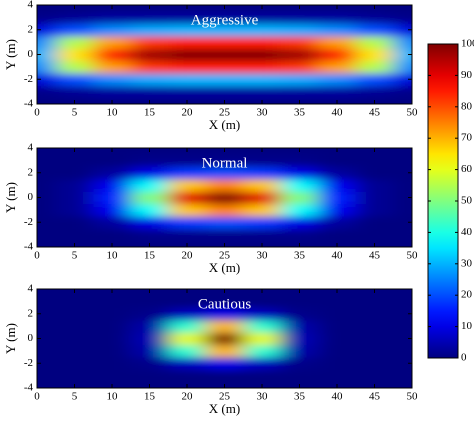 The height and width of the screenshot is (422, 474). Describe the element at coordinates (31, 5) in the screenshot. I see `y-tick-label: 4` at that location.